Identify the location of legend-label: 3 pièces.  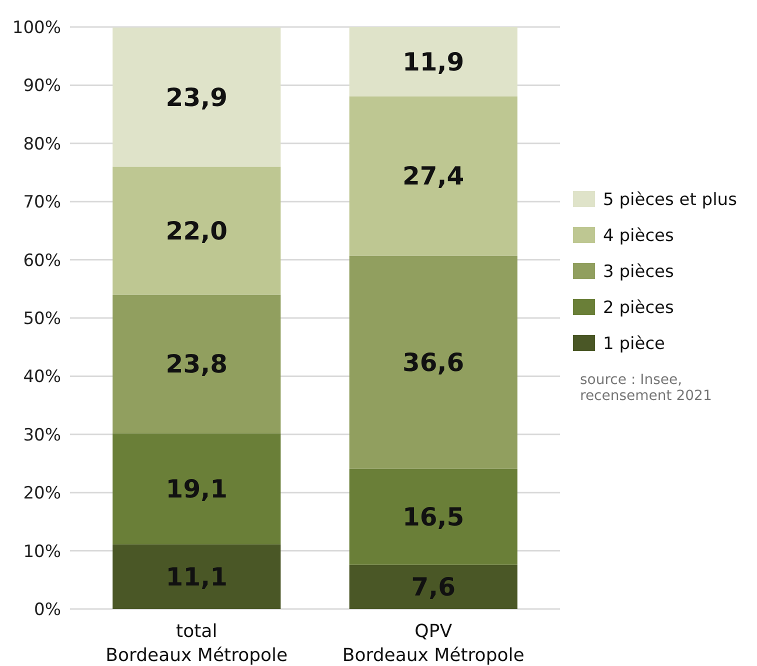
(638, 272).